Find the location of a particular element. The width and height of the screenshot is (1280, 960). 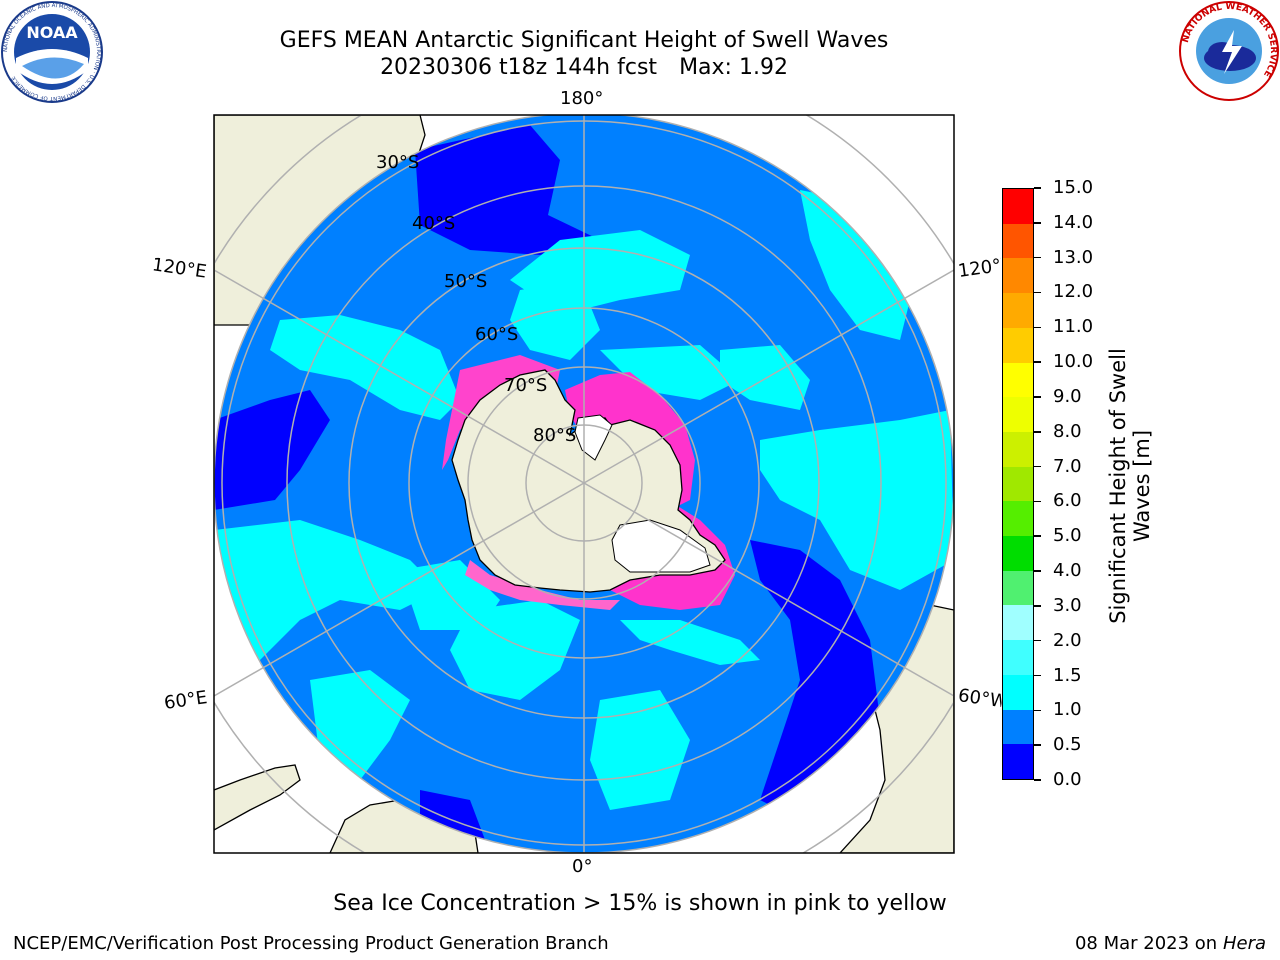

nws-logo: NATIONAL WEATHER SERVICE is located at coordinates (1229, 51).